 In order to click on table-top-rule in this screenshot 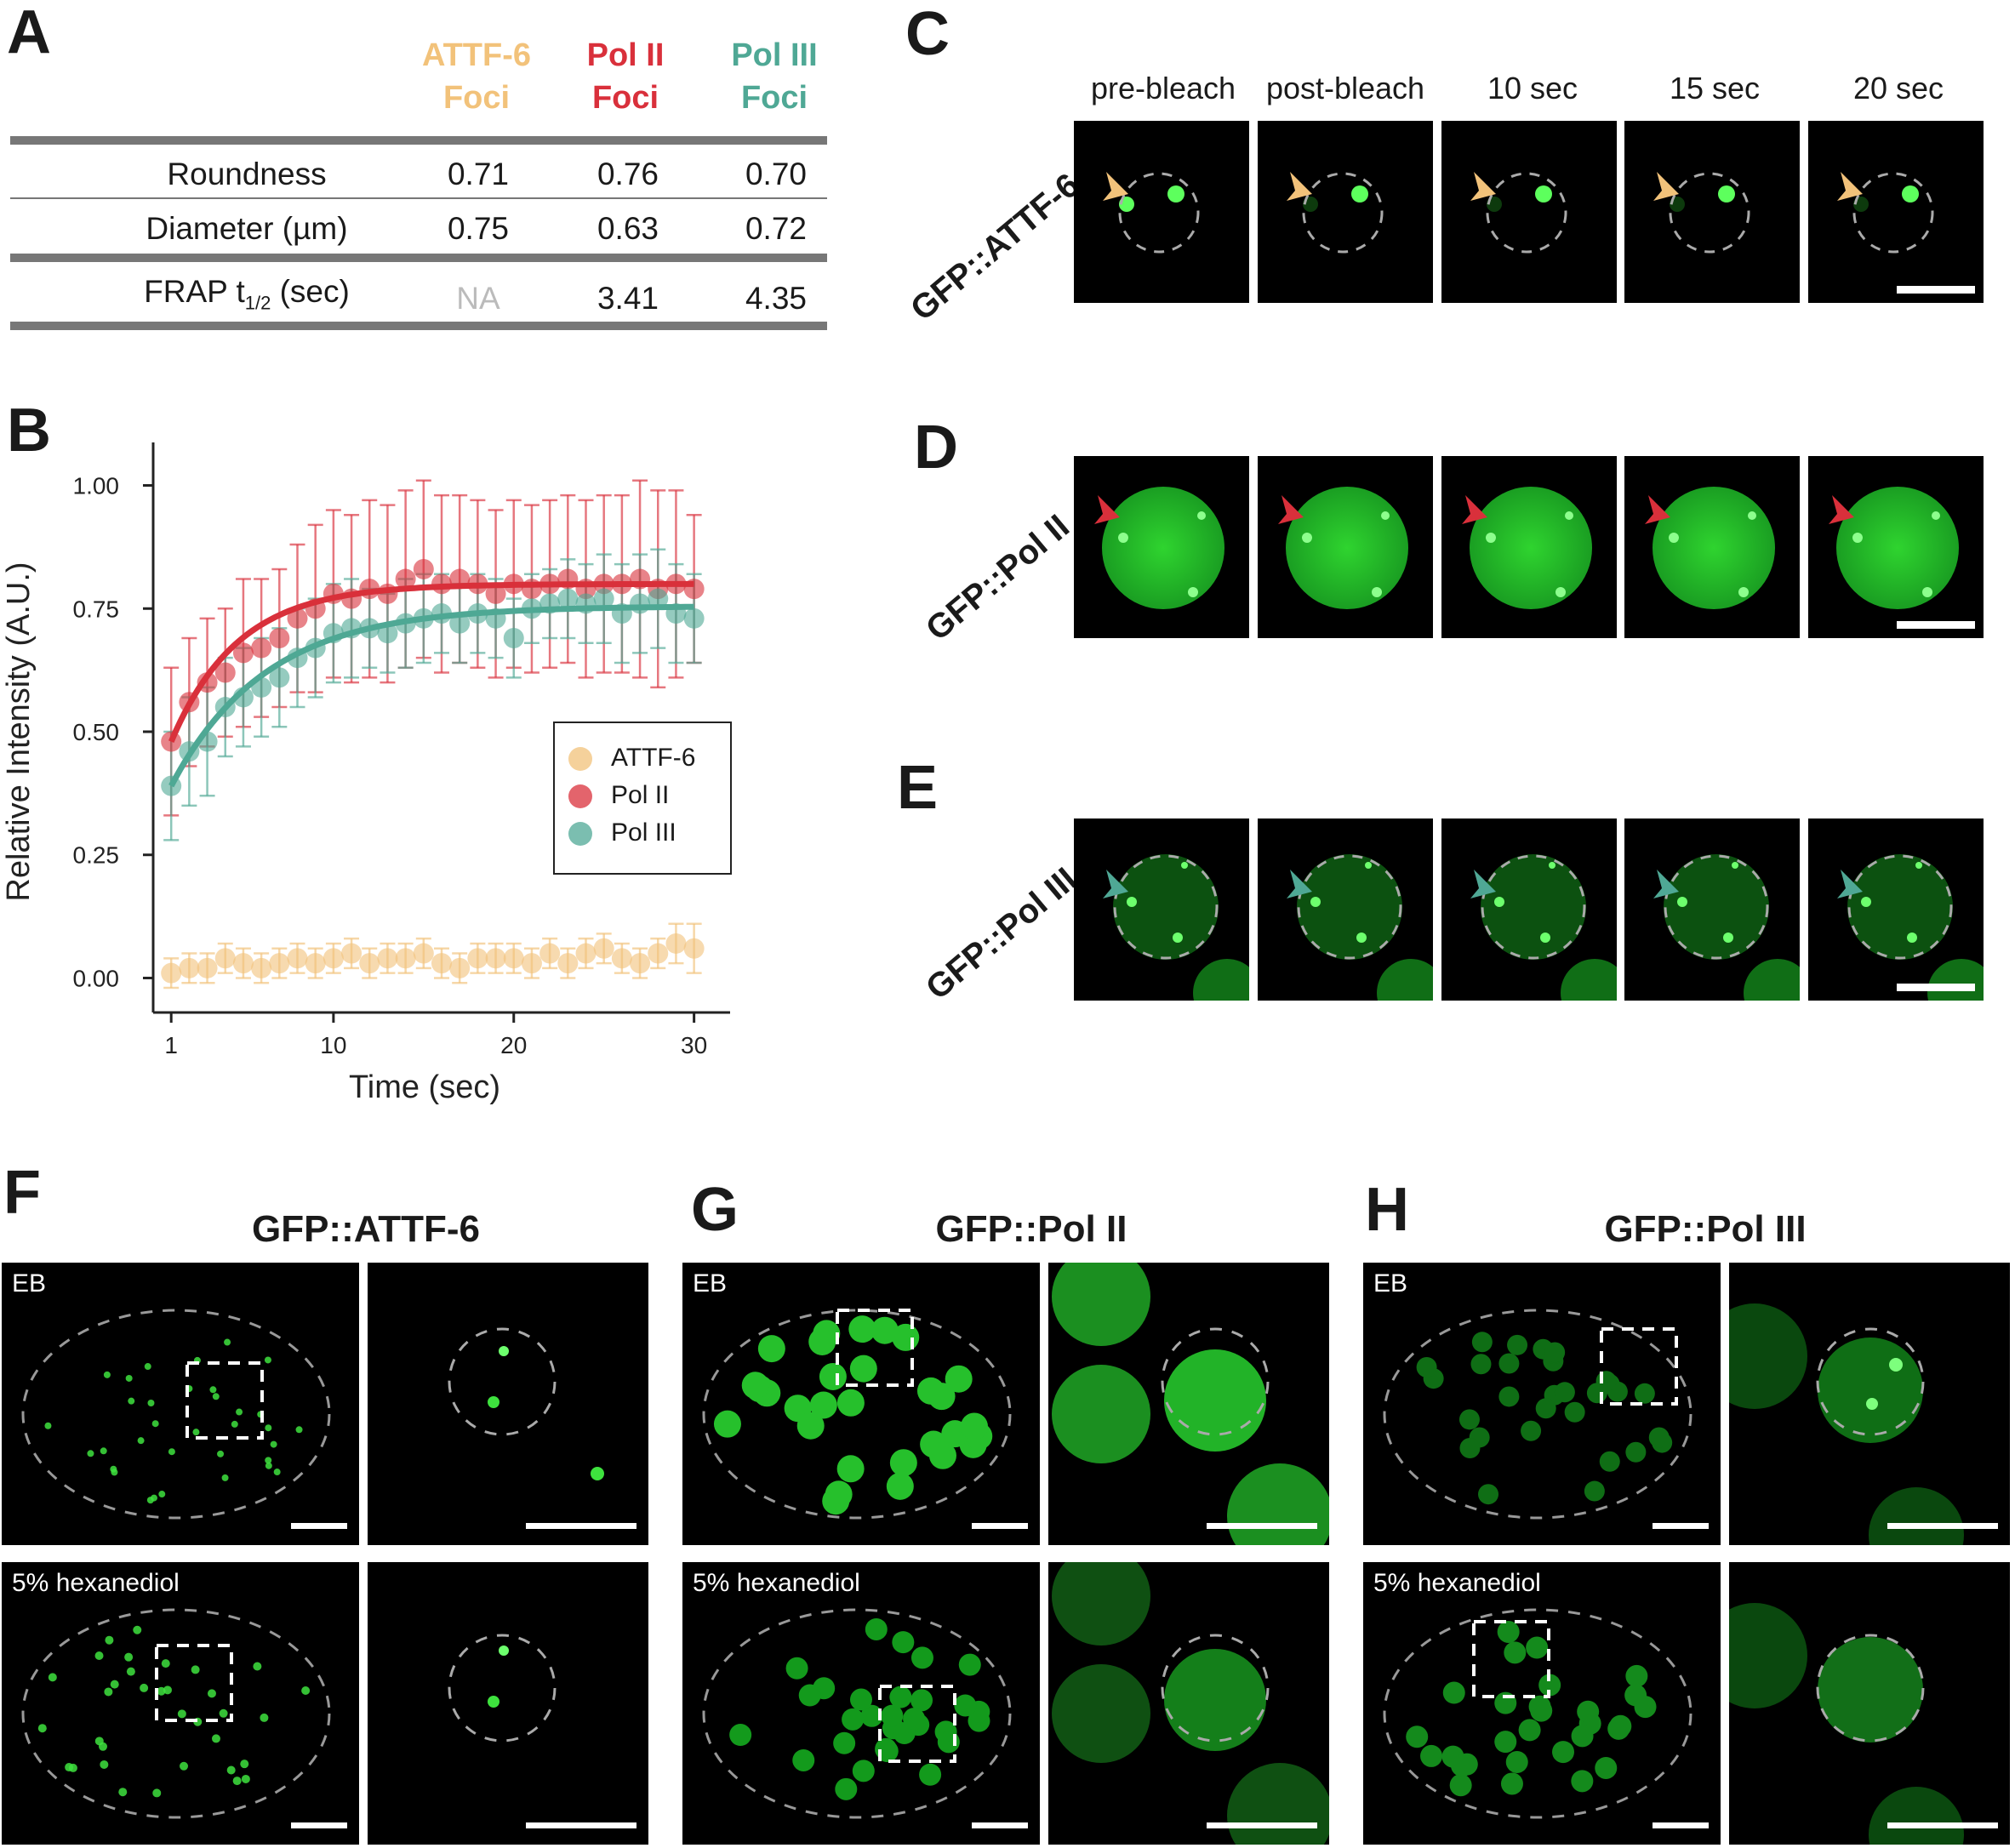, I will do `click(418, 140)`.